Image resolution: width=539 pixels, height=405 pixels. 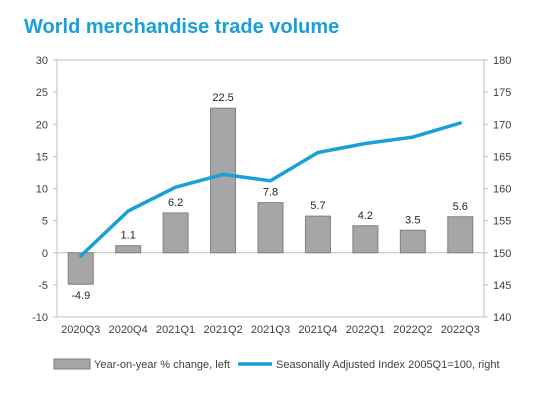 What do you see at coordinates (317, 206) in the screenshot?
I see `bar-data-label: 5.7` at bounding box center [317, 206].